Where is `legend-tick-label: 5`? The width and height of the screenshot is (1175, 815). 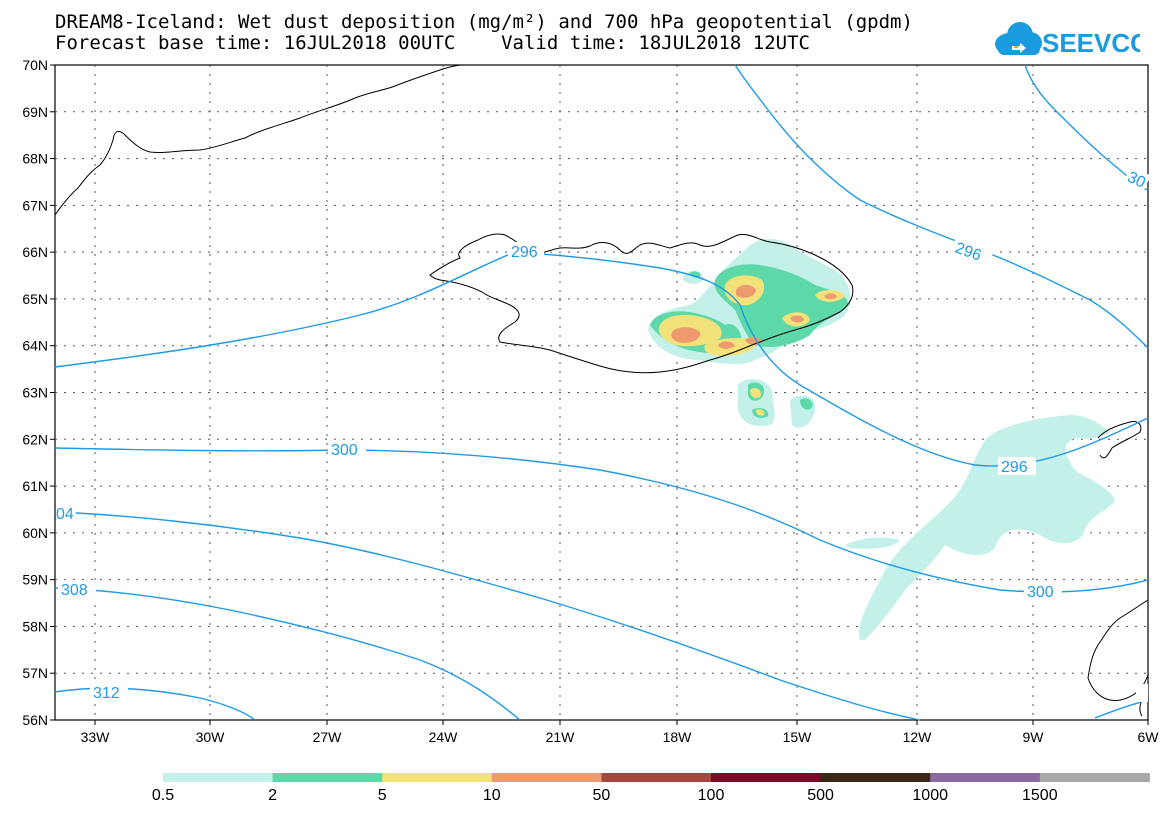 legend-tick-label: 5 is located at coordinates (382, 795).